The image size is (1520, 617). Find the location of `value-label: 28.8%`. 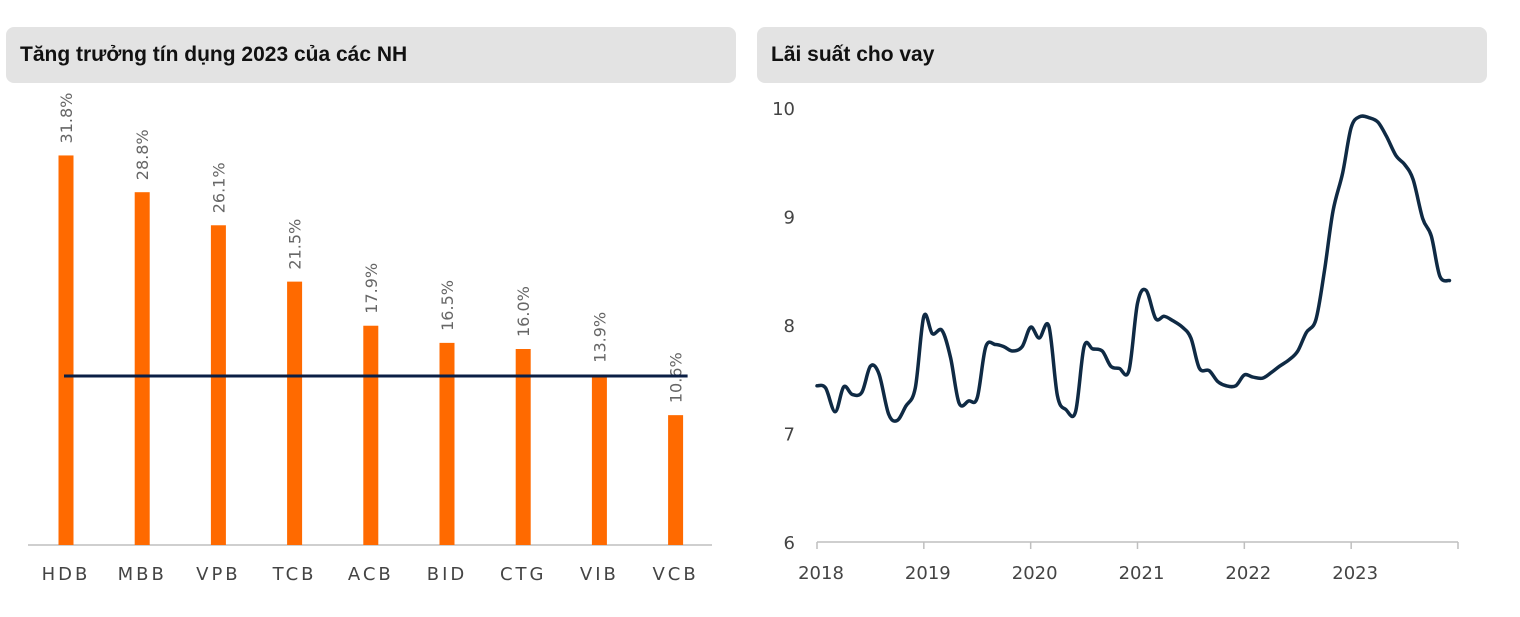

value-label: 28.8% is located at coordinates (142, 154).